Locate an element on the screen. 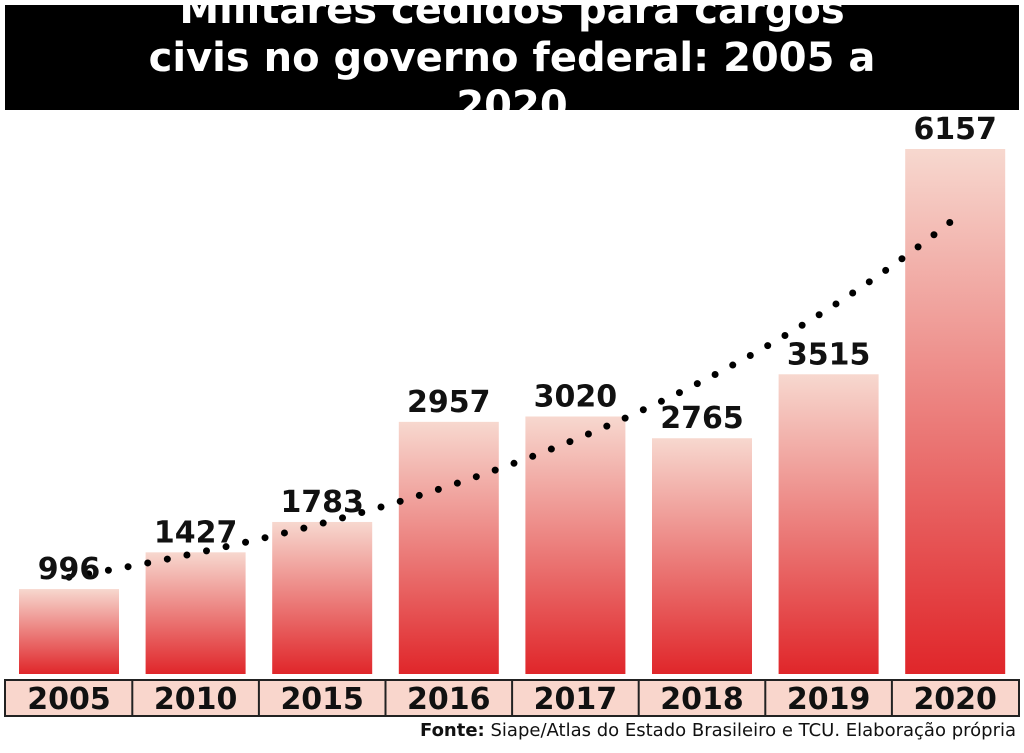 The width and height of the screenshot is (1024, 753). value-label-2005: 996 is located at coordinates (69, 569).